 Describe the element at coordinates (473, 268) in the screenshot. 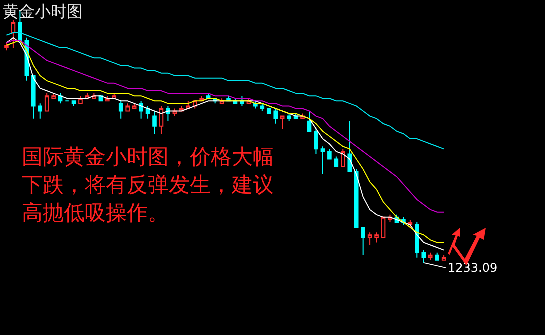

I see `text: 1233.09` at that location.